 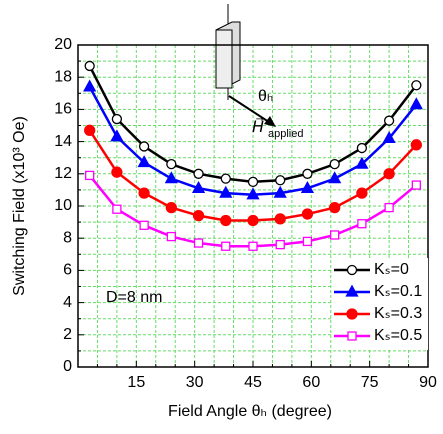 What do you see at coordinates (265, 96) in the screenshot?
I see `angle-label: θₕ` at bounding box center [265, 96].